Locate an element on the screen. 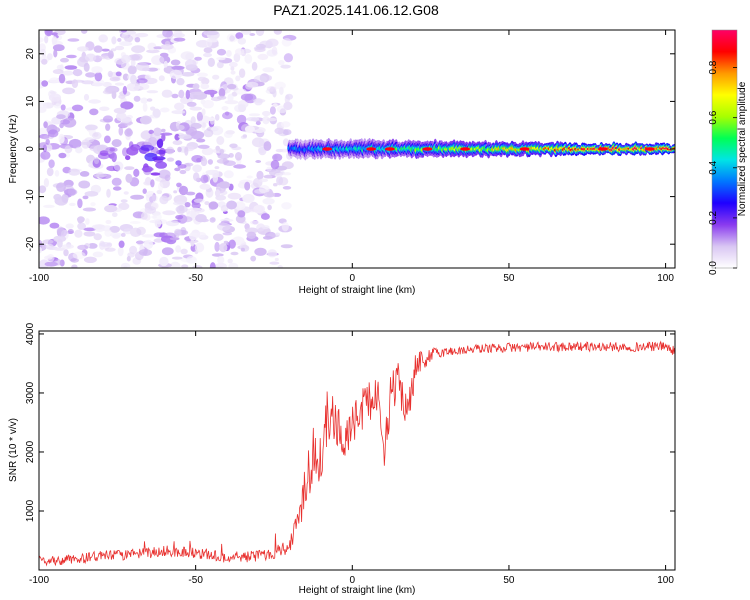 The image size is (750, 600). y-tick-label: -20 is located at coordinates (30, 244).